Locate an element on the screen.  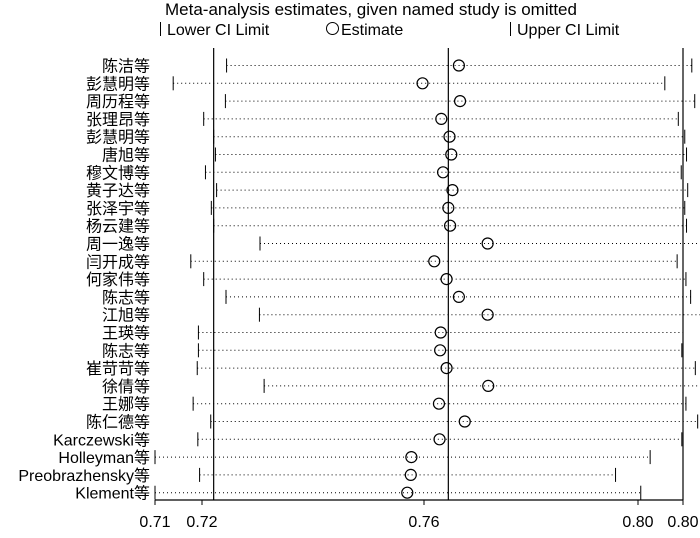
study-label: 周历程等 is located at coordinates (118, 102).